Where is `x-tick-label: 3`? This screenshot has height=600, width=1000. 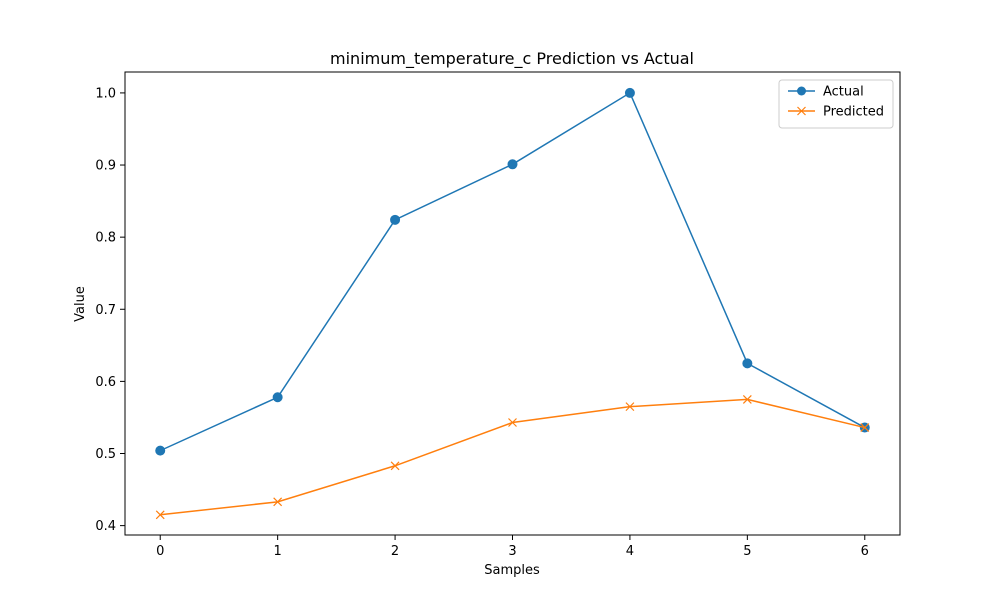
x-tick-label: 3 is located at coordinates (512, 551).